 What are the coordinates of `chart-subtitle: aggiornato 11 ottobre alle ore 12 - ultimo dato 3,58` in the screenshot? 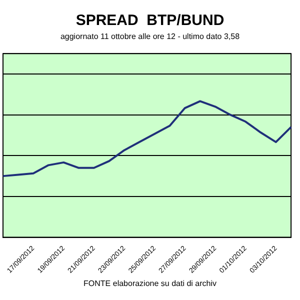 It's located at (150, 37).